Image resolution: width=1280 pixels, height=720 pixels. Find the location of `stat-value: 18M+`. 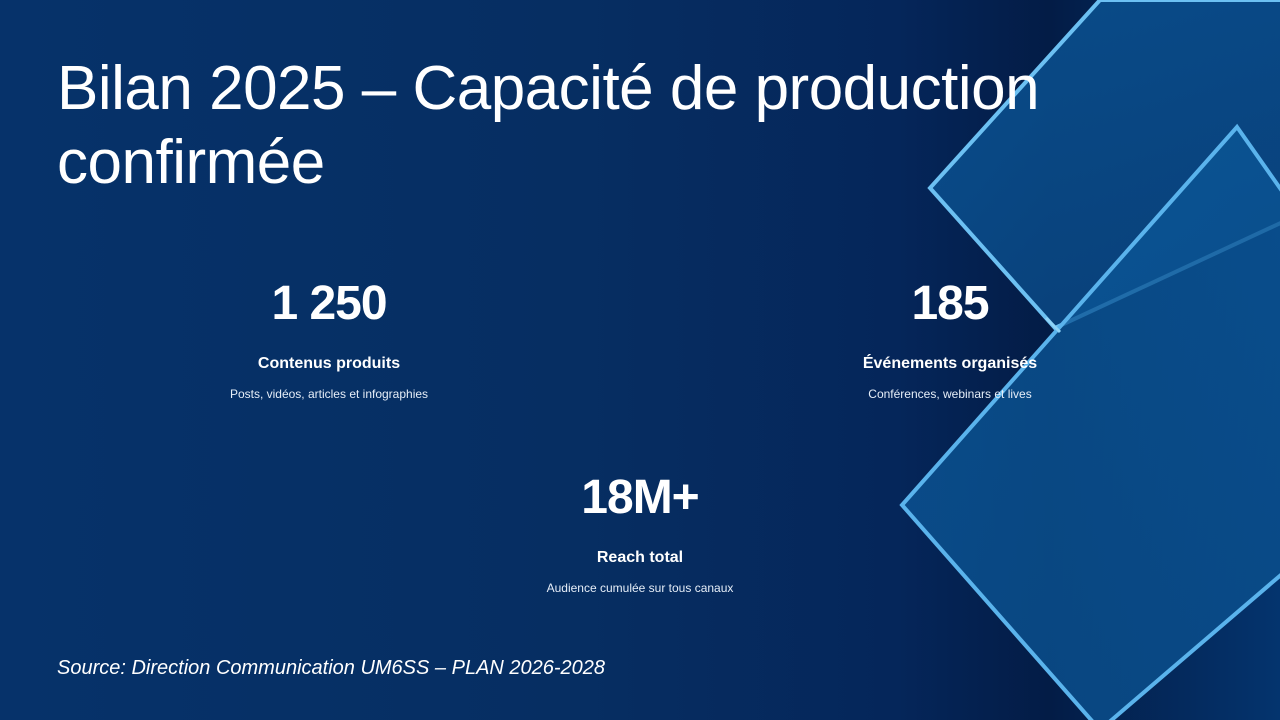

stat-value: 18M+ is located at coordinates (640, 497).